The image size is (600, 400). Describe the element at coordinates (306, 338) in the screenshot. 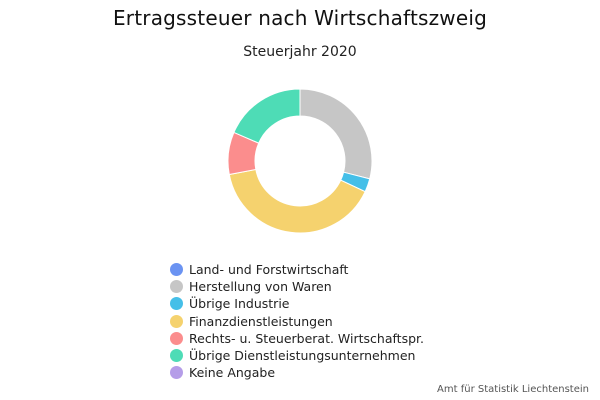

I see `legend-label: Rechts- u. Steuerberat. Wirtschaftspr.` at that location.